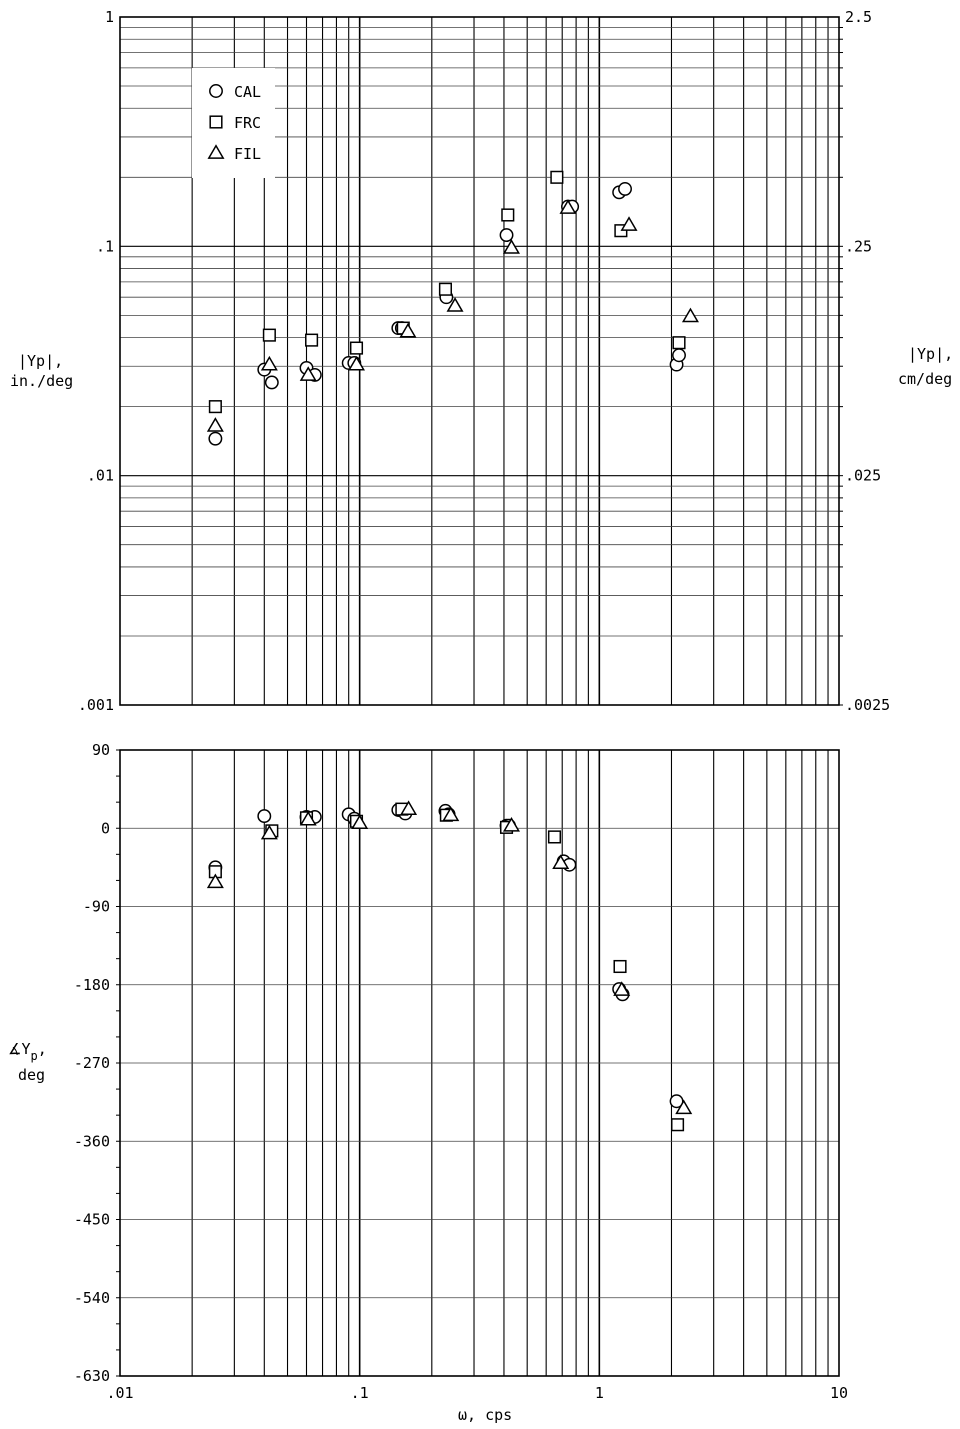 The image size is (960, 1429). What do you see at coordinates (101, 750) in the screenshot?
I see `phase-ytick-label: 90` at bounding box center [101, 750].